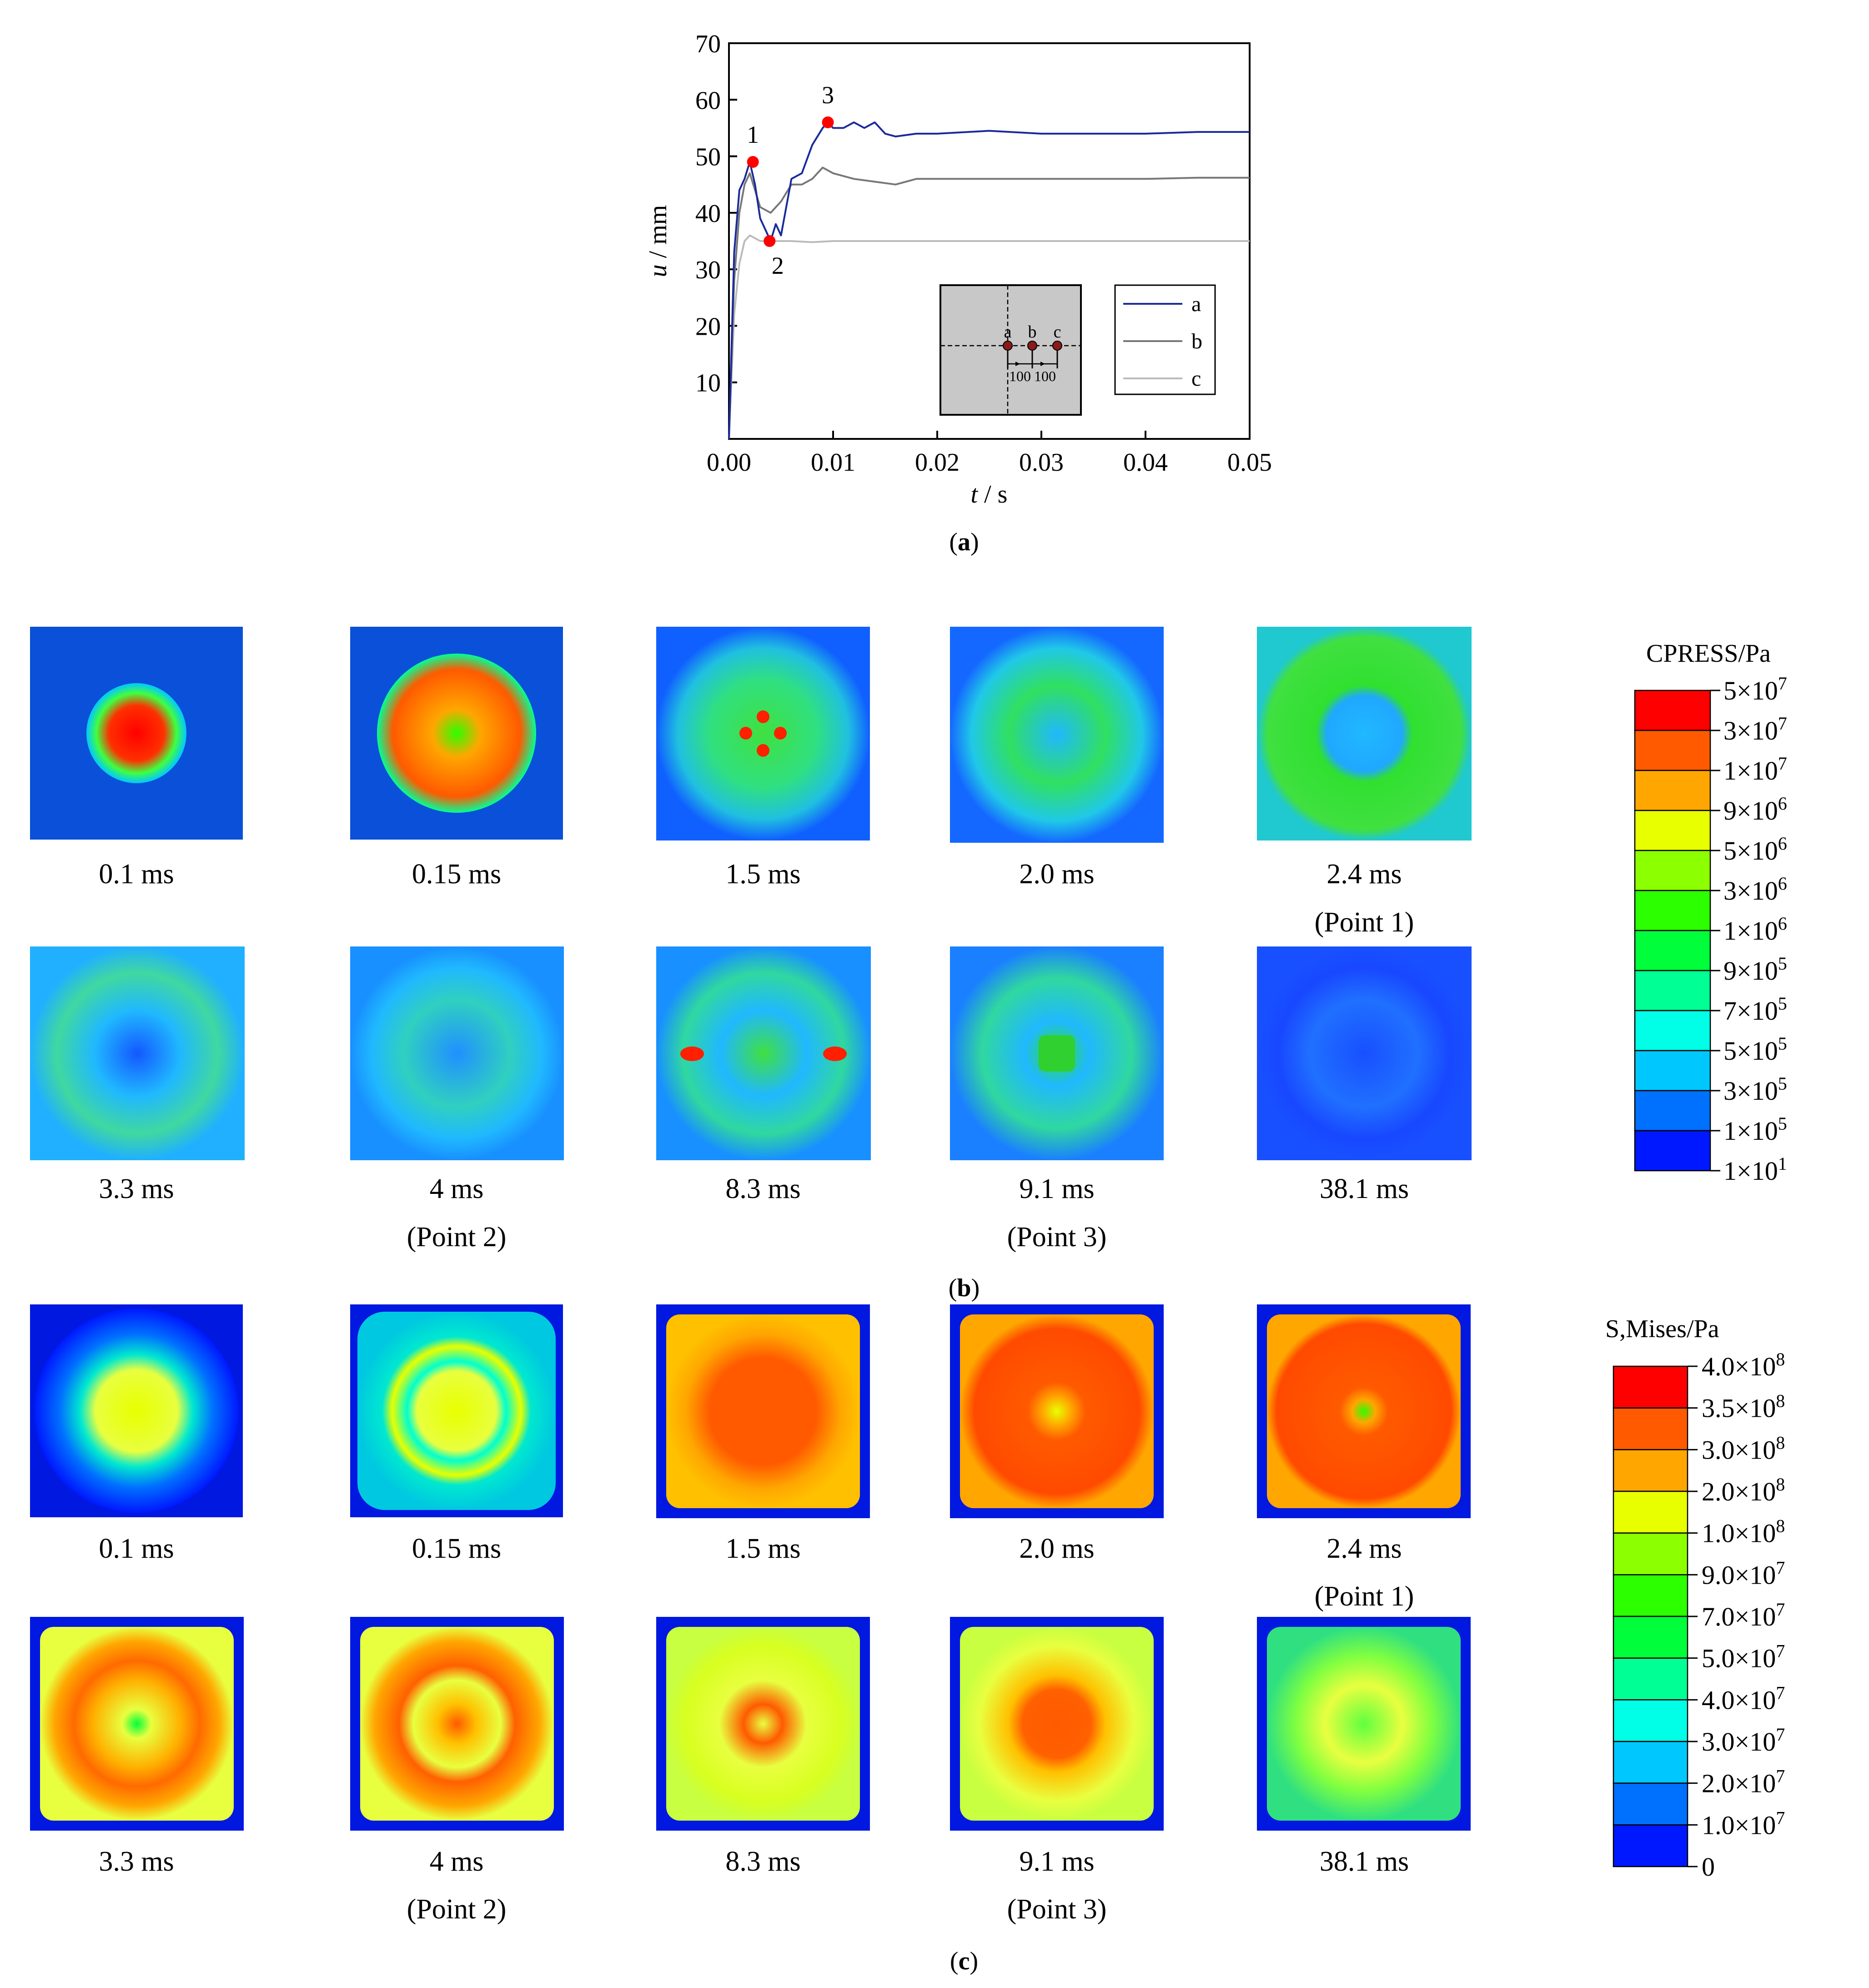 The height and width of the screenshot is (1988, 1869). Describe the element at coordinates (136, 1862) in the screenshot. I see `mises-time-label: 3.3 ms` at that location.